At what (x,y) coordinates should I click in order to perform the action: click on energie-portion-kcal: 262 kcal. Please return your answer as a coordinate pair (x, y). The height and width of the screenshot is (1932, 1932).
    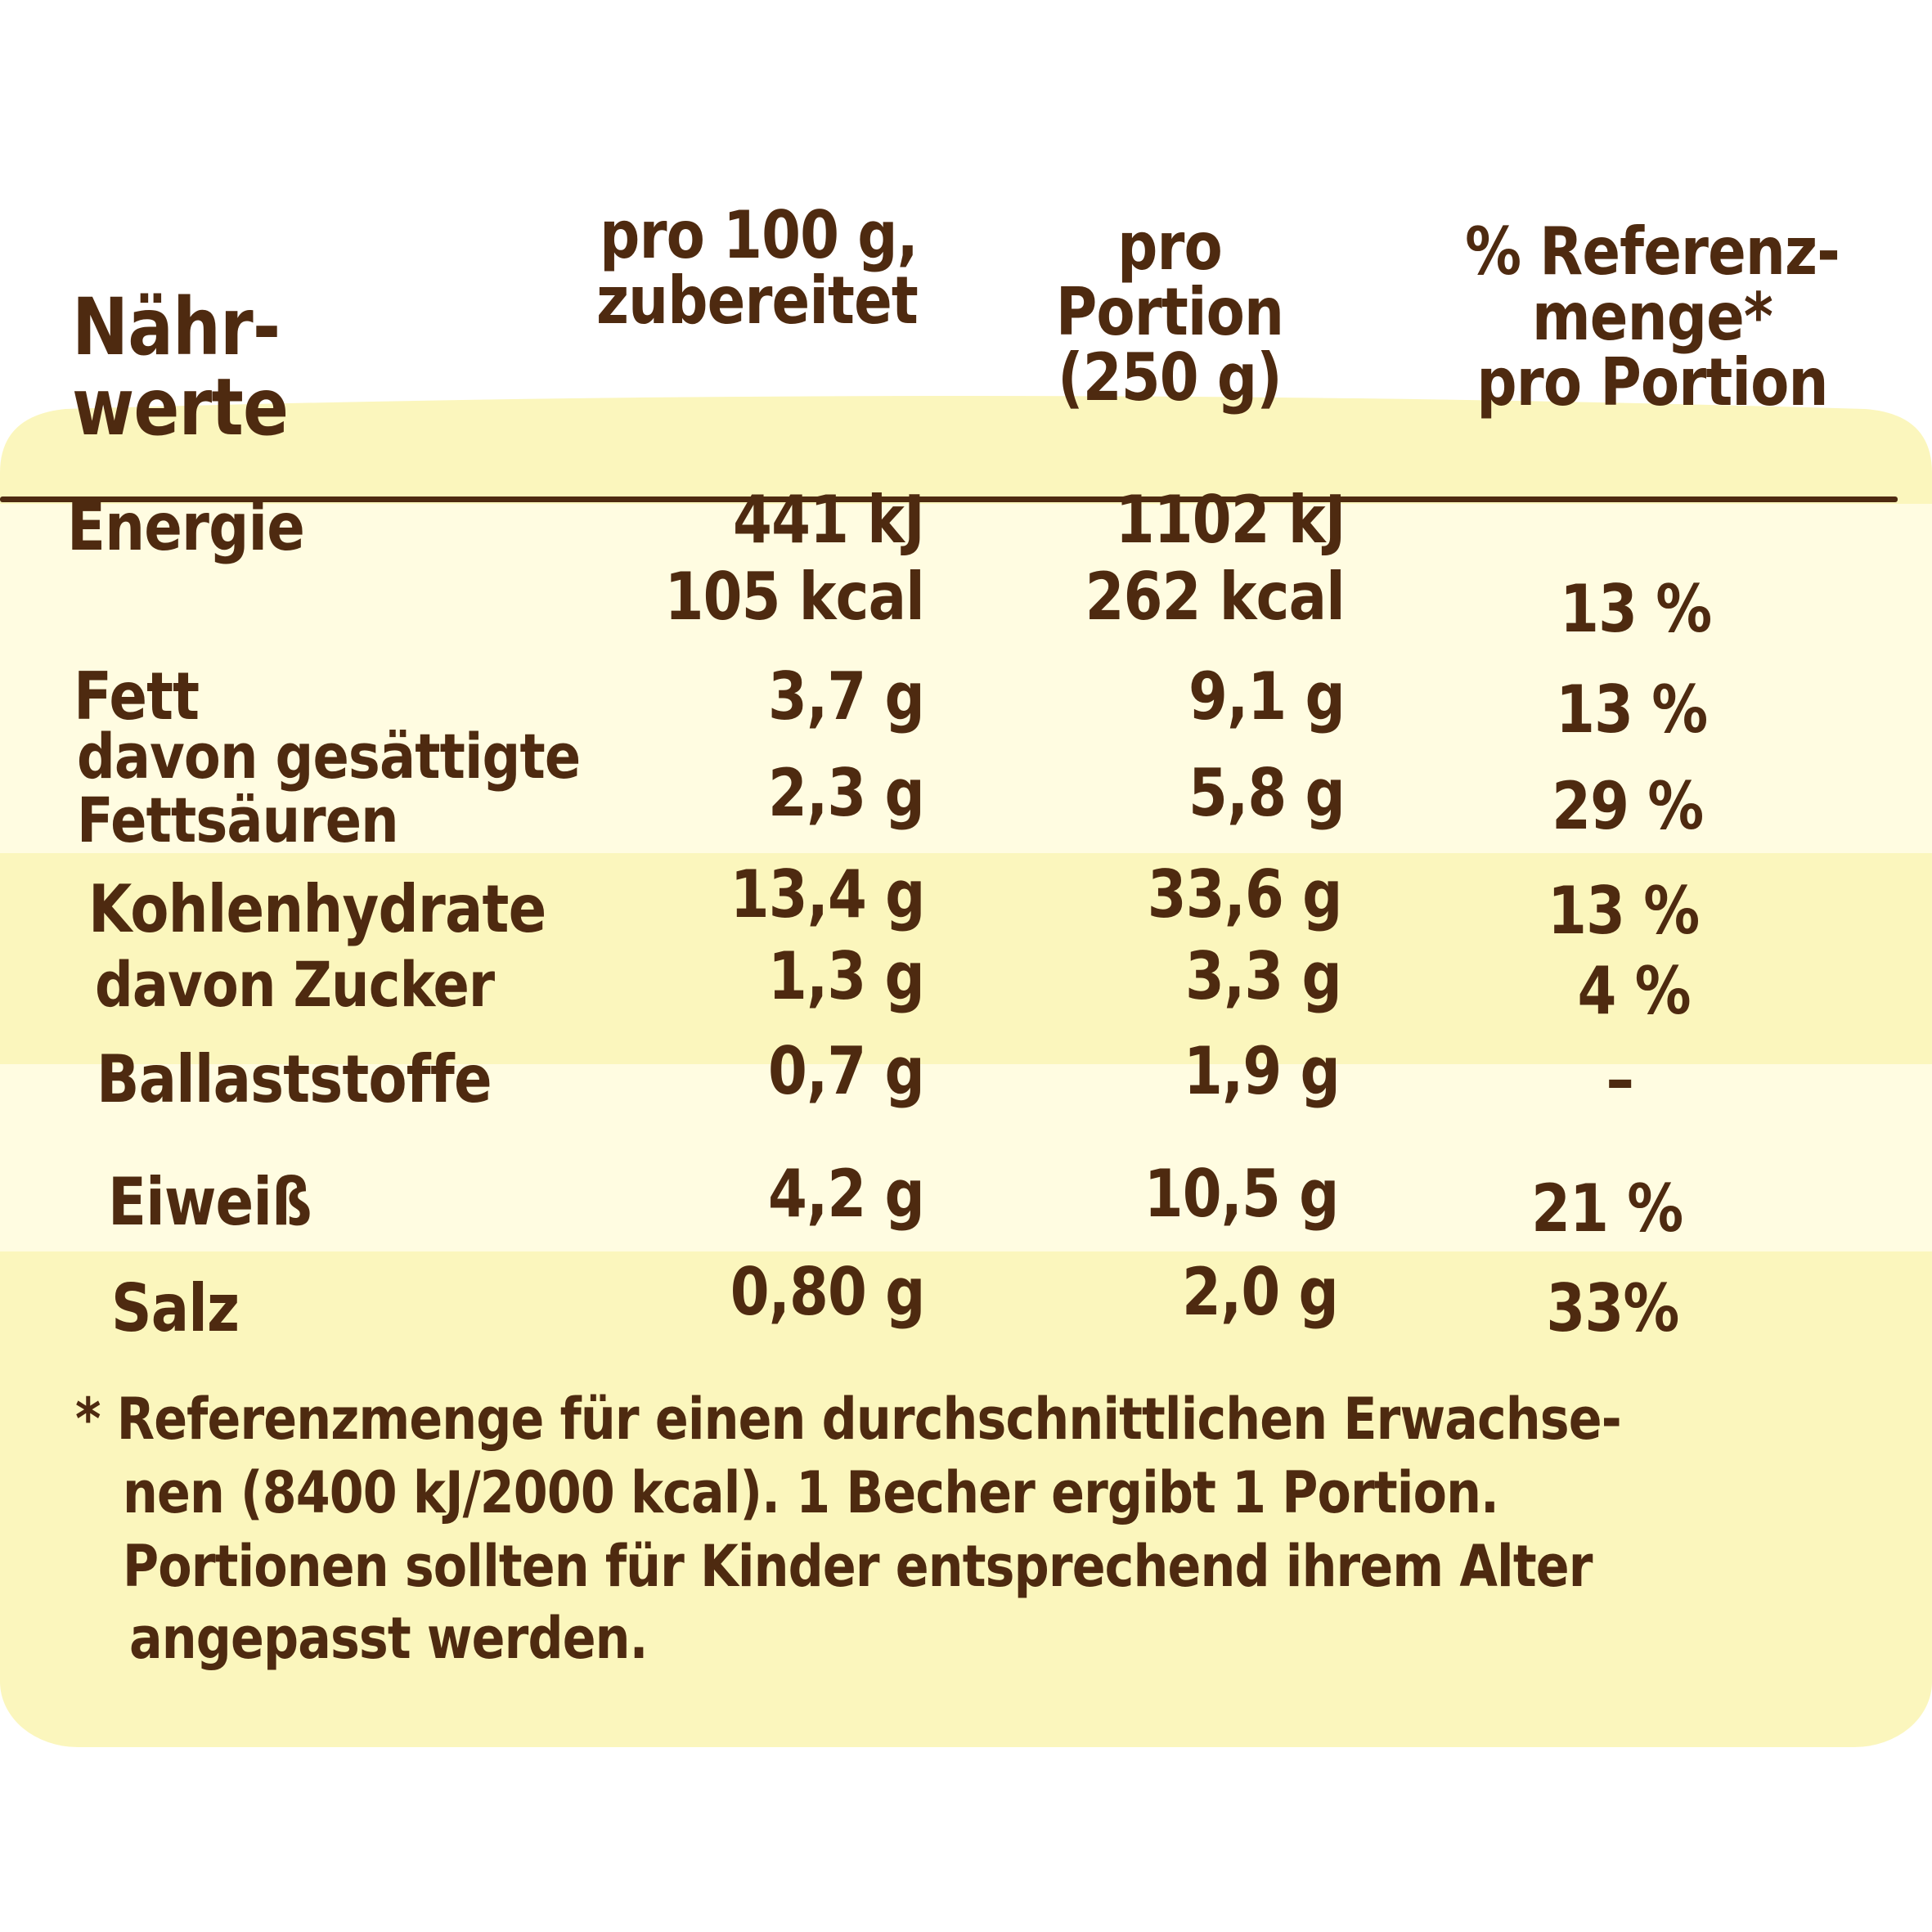
    Looking at the image, I should click on (1216, 597).